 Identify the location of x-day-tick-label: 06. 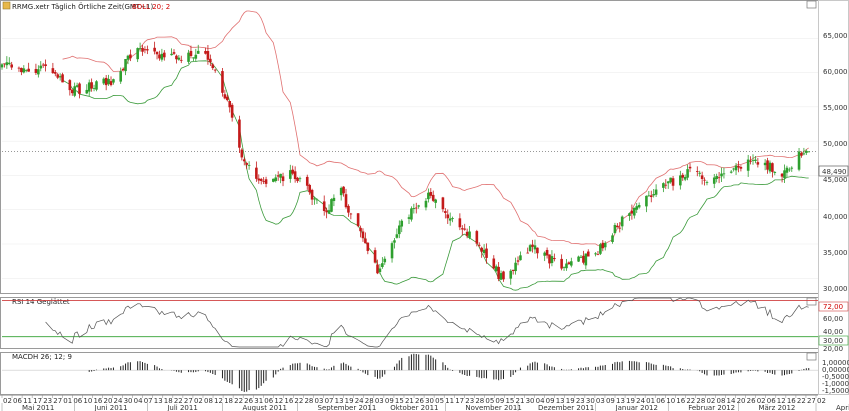
(660, 401).